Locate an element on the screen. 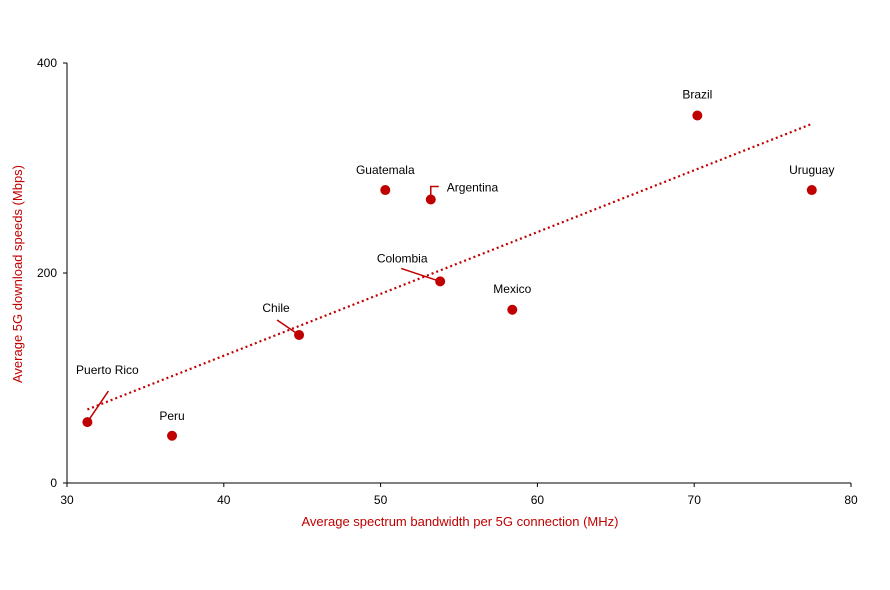  point-label-uruguay: Uruguay is located at coordinates (811, 170).